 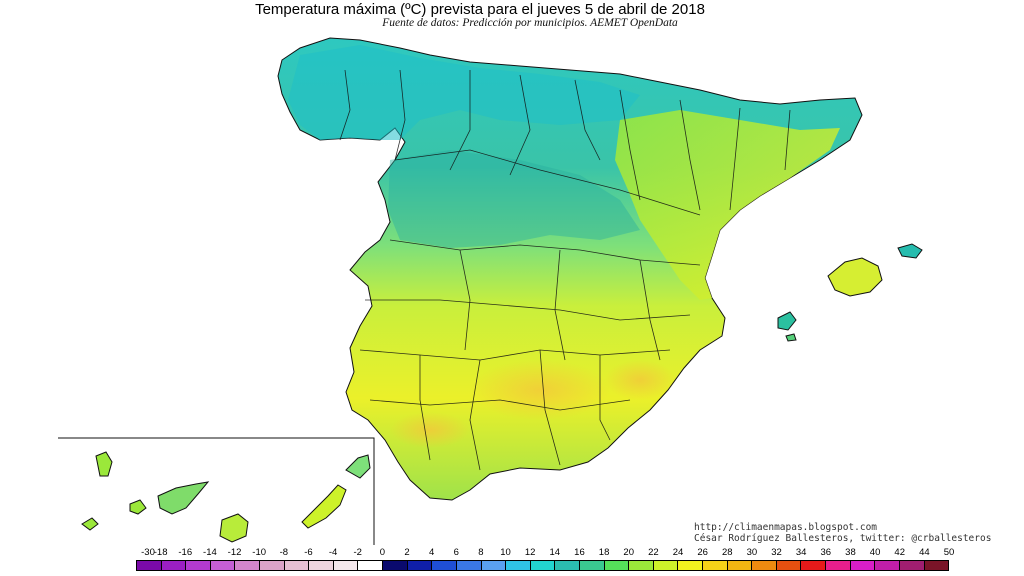 I want to click on legend-tick-label: 26, so click(x=702, y=552).